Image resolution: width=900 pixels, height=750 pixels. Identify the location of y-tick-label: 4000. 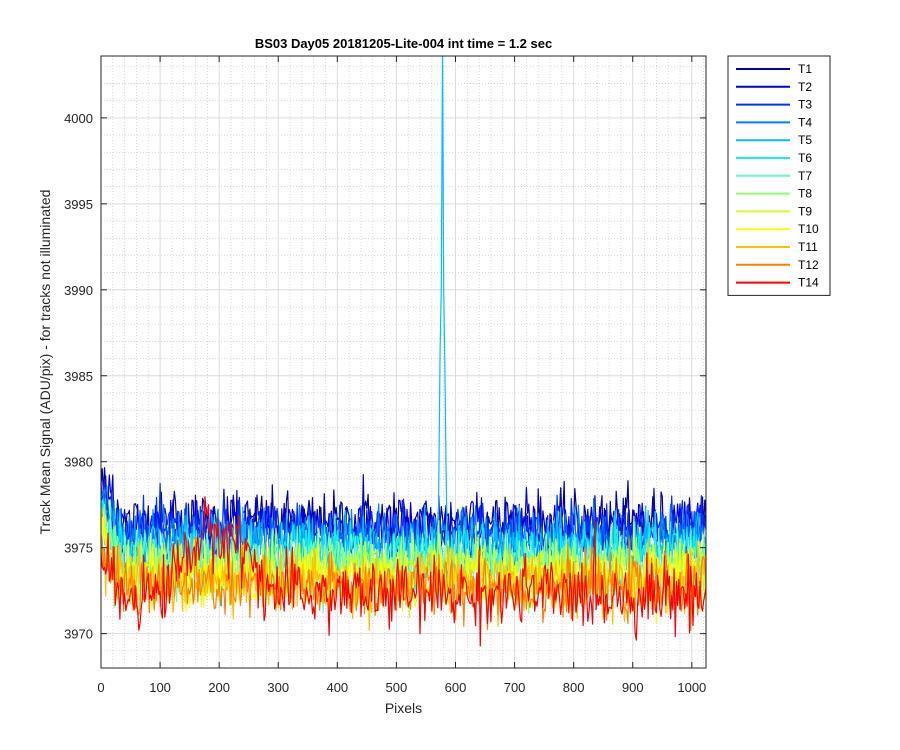
(78, 118).